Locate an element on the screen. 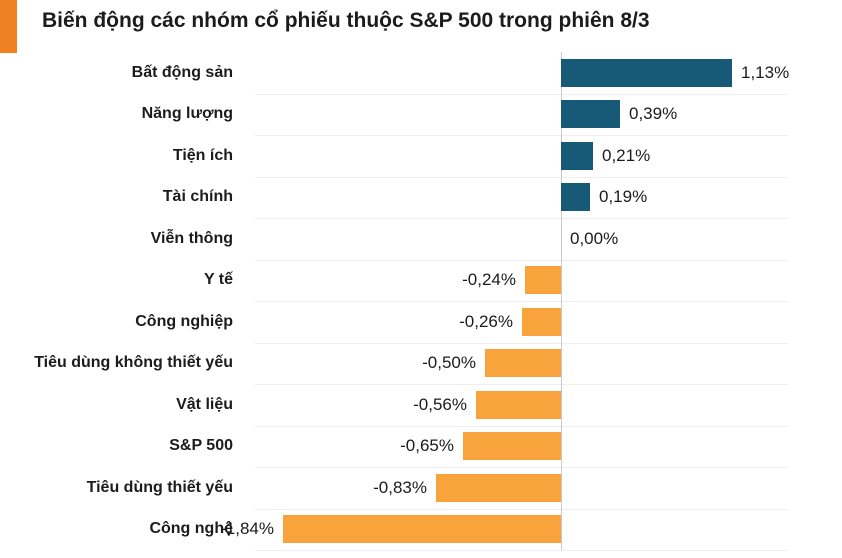 The image size is (842, 558). category-label: Bất động sản is located at coordinates (182, 72).